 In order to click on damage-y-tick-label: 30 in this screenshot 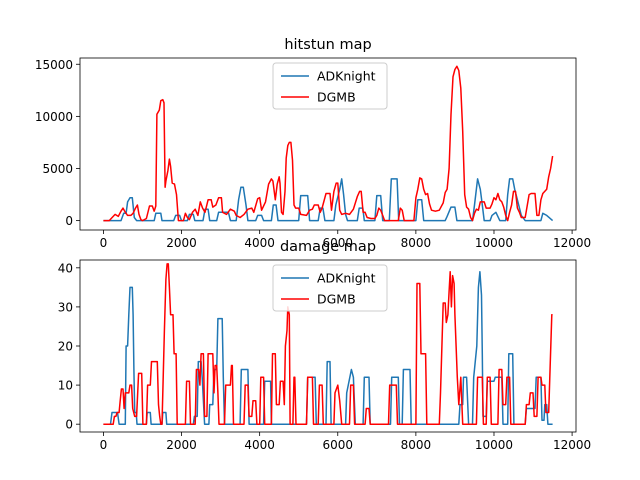, I will do `click(65, 307)`.